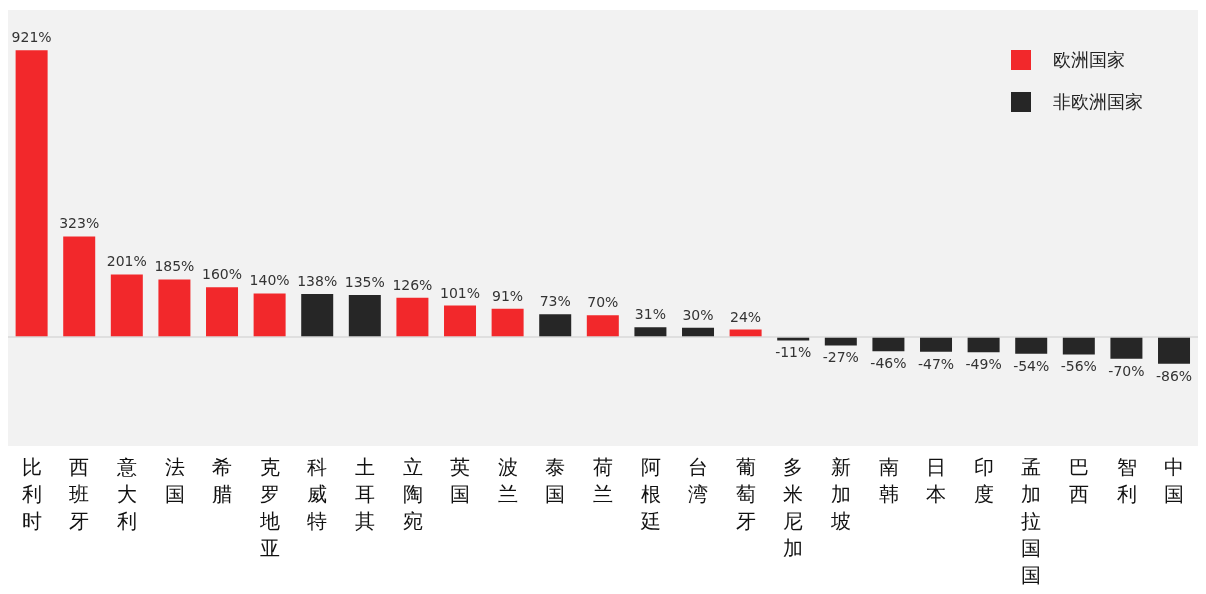  What do you see at coordinates (603, 302) in the screenshot?
I see `data-label: 70%` at bounding box center [603, 302].